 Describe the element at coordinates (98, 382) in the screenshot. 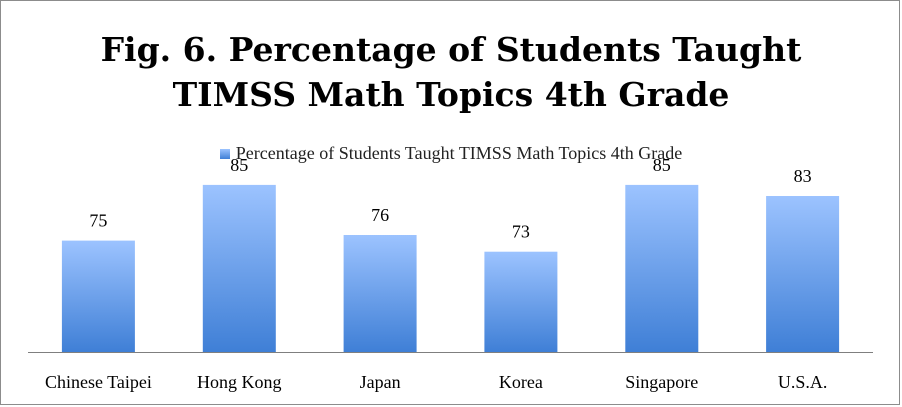

I see `x-tick-label: Chinese Taipei` at that location.